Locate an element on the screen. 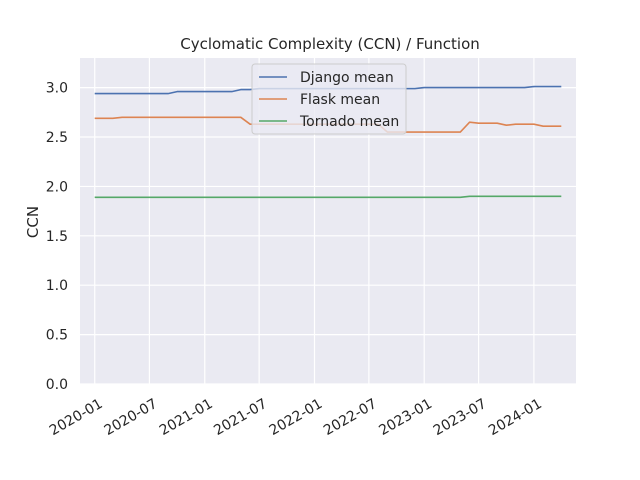  y-axis: 0.0 0.5 1.0 1.5 2.0 2.5 3.0 is located at coordinates (57, 237).